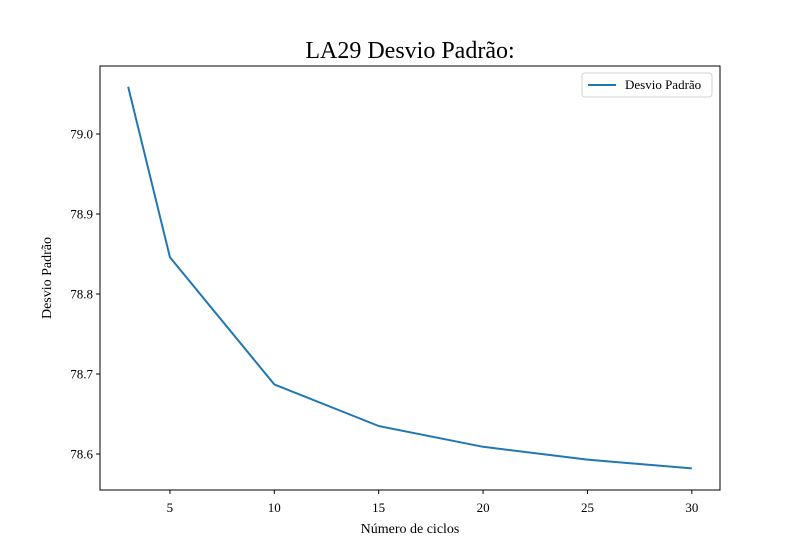 This screenshot has width=800, height=550. I want to click on x-tick-label: 10, so click(274, 507).